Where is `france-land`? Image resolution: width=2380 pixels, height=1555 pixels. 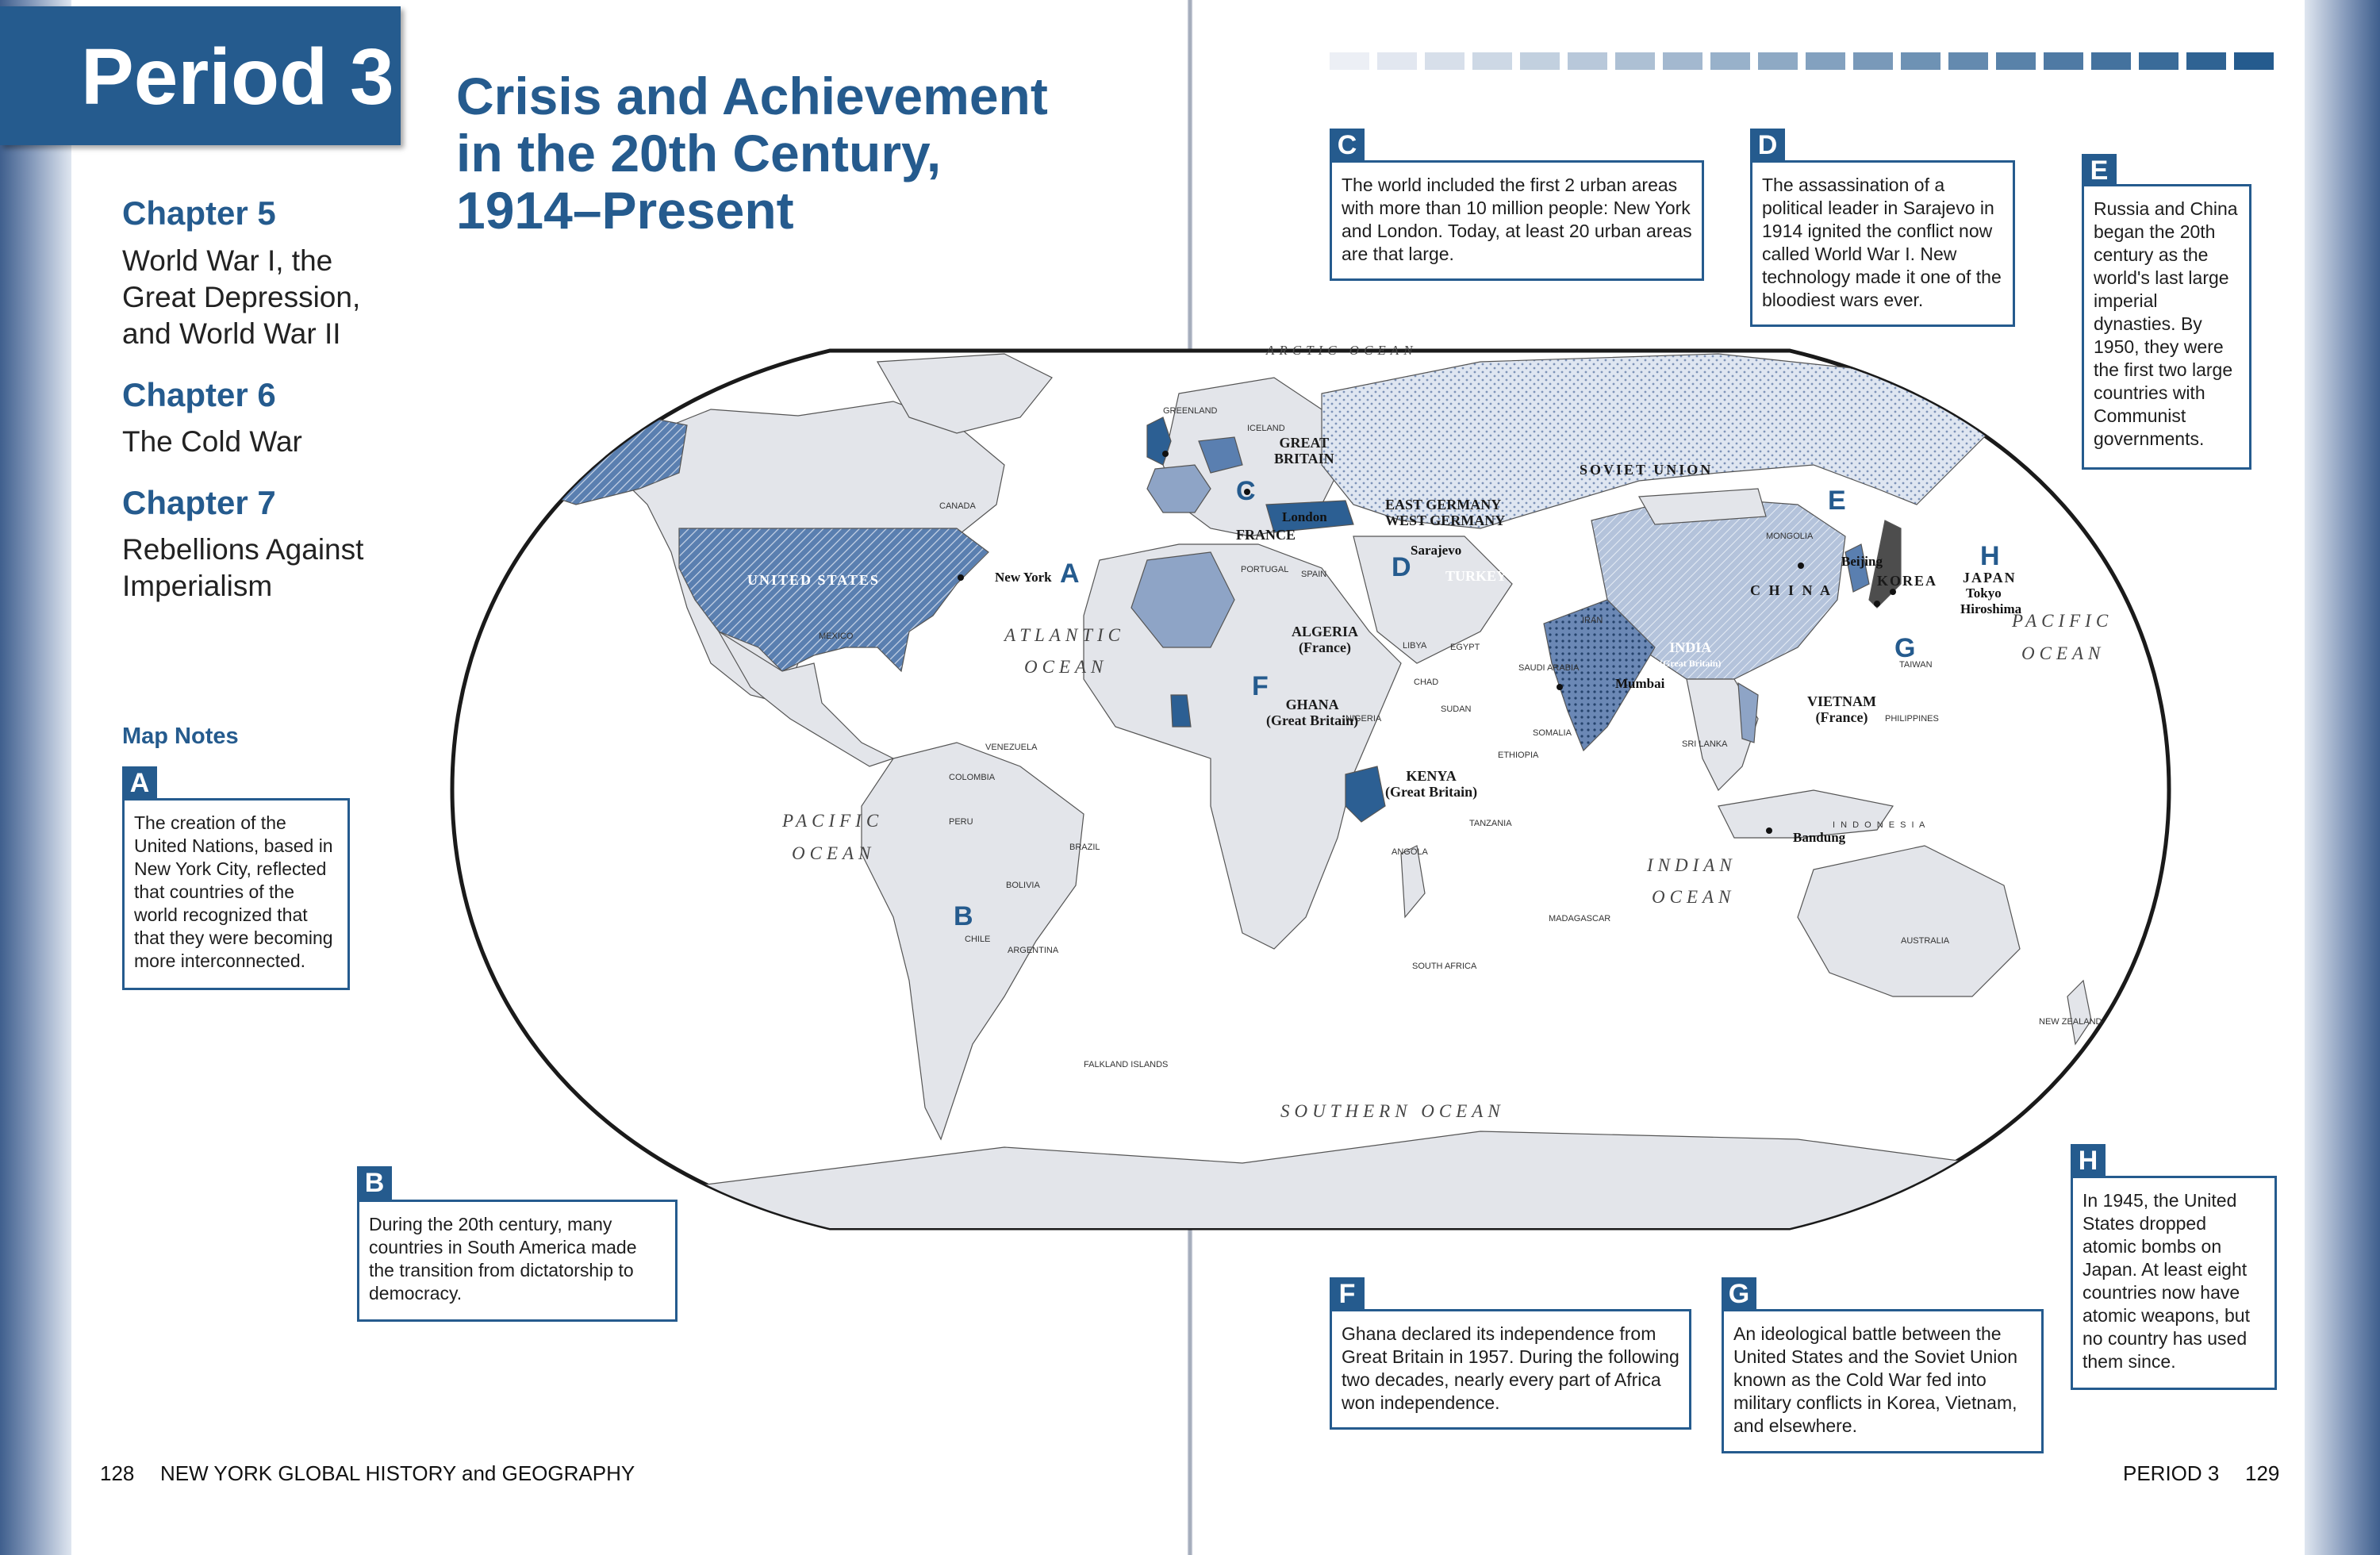 france-land is located at coordinates (1178, 489).